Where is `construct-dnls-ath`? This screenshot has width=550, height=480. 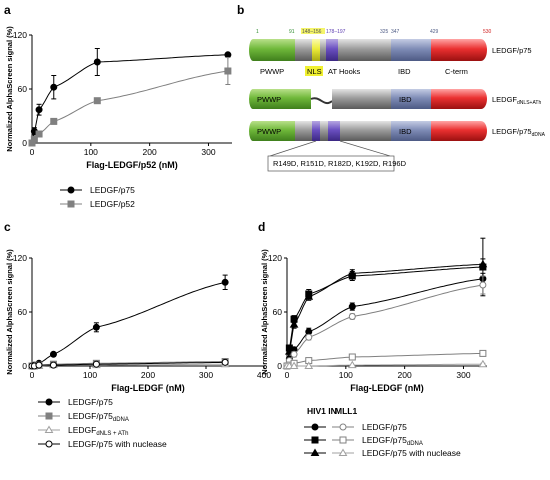 construct-dnls-ath is located at coordinates (368, 99).